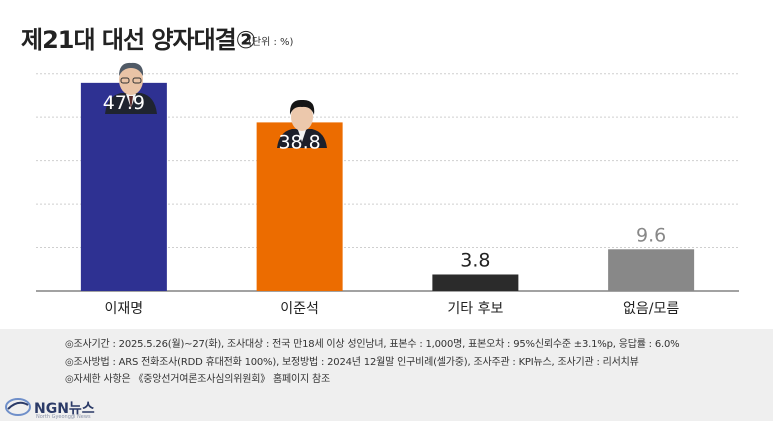  Describe the element at coordinates (124, 309) in the screenshot. I see `category-label-1: 이재명` at that location.